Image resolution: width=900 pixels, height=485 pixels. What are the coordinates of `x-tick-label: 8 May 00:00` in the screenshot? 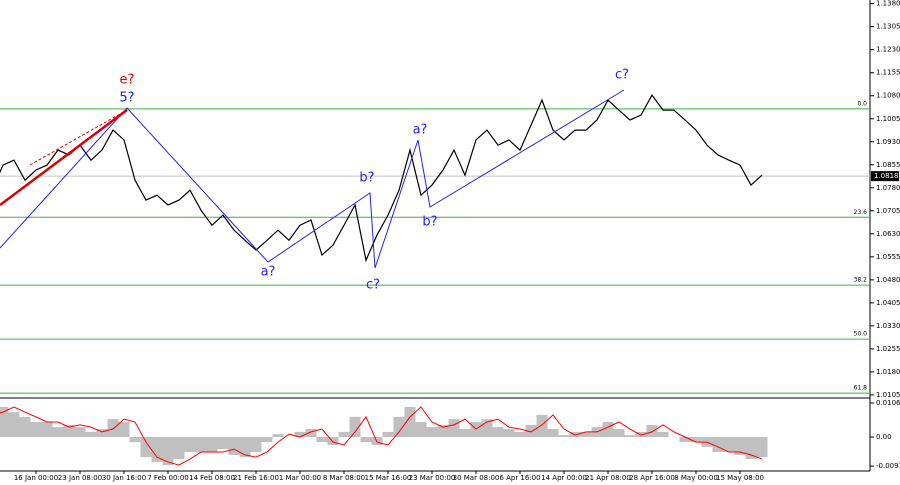 It's located at (696, 478).